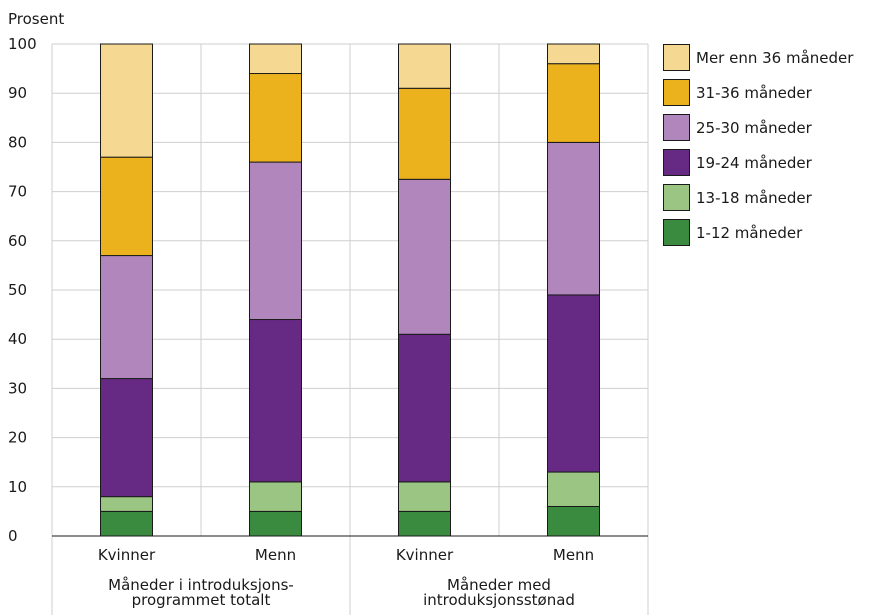  I want to click on y-tick-label: 70, so click(17, 192).